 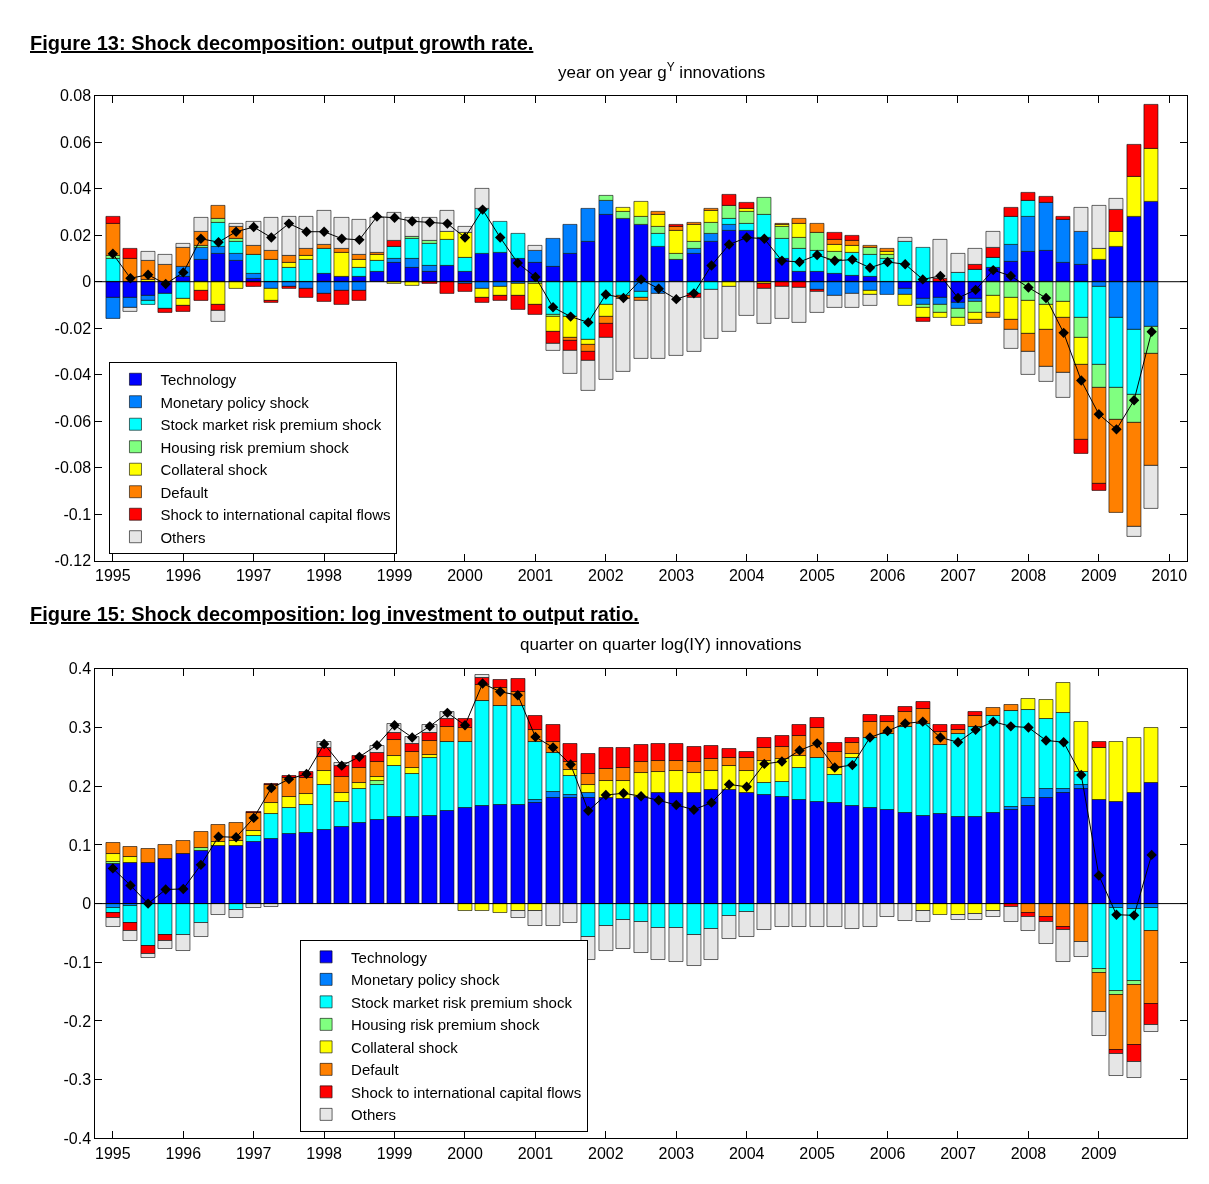 I want to click on chart-subtitle: year on year g$^{Y}$ innovations, so click(x=662, y=71).